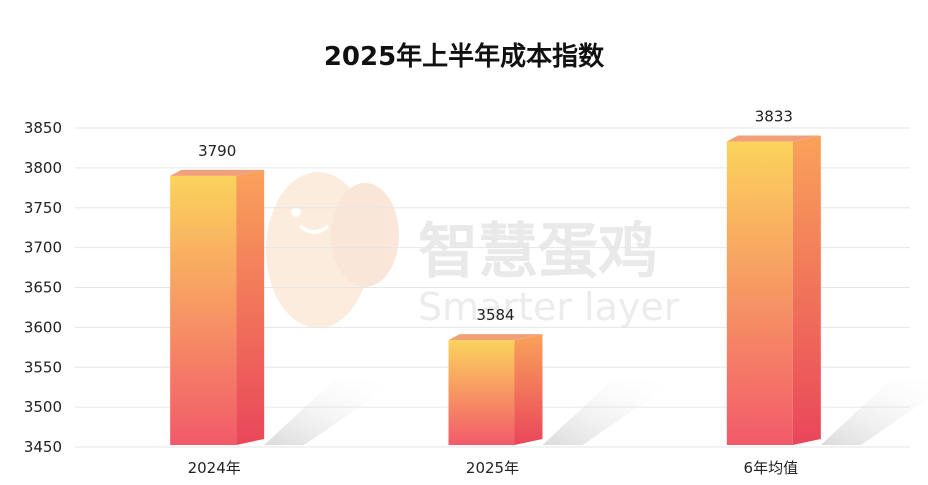 The image size is (928, 485). What do you see at coordinates (332, 250) in the screenshot?
I see `watermark-egg-icon` at bounding box center [332, 250].